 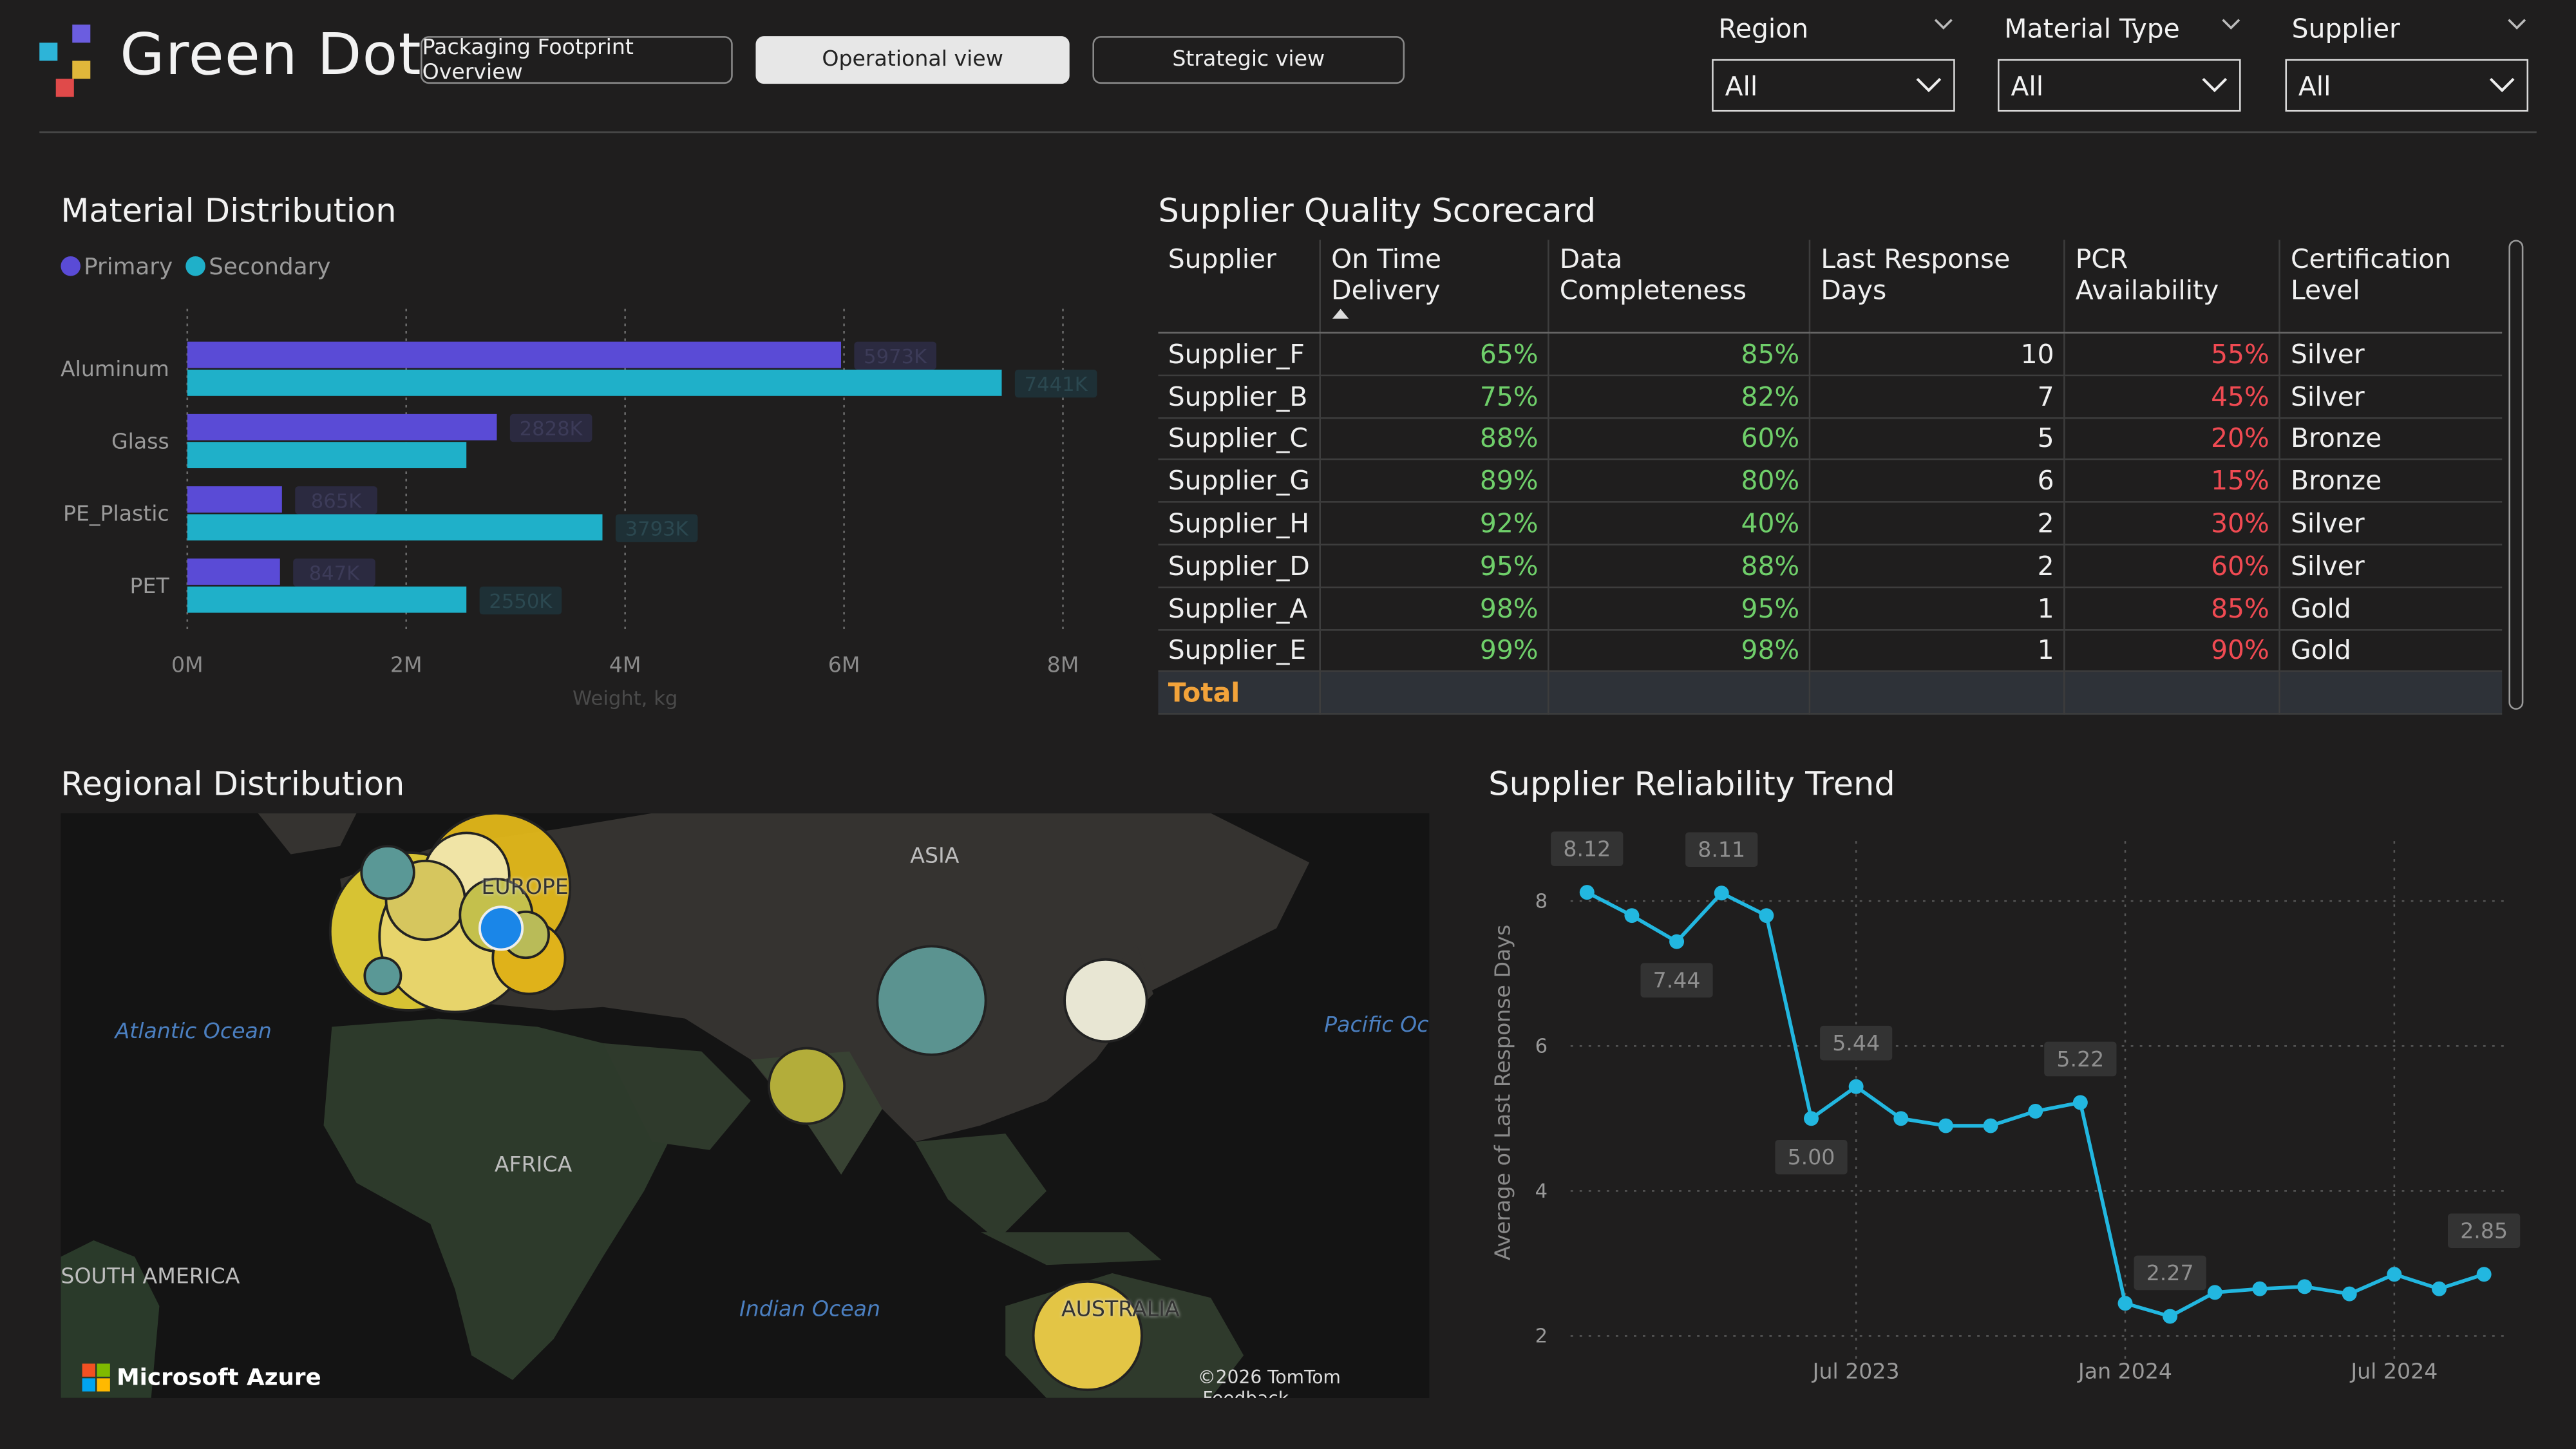 What do you see at coordinates (1830, 439) in the screenshot?
I see `table-row: Supplier_C 88% 60% 5 20% Bronze` at bounding box center [1830, 439].